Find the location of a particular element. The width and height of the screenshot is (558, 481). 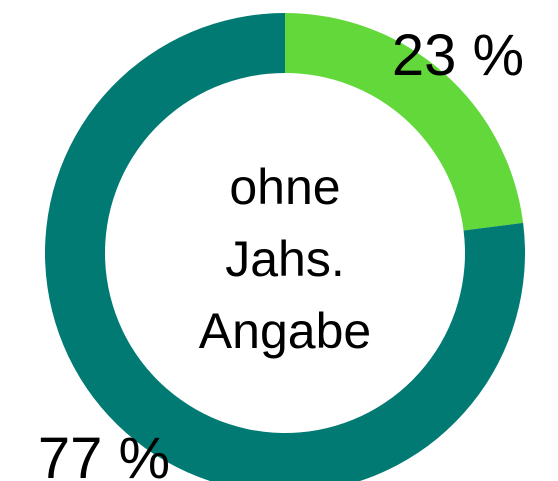

value-label: 23 % is located at coordinates (458, 55).